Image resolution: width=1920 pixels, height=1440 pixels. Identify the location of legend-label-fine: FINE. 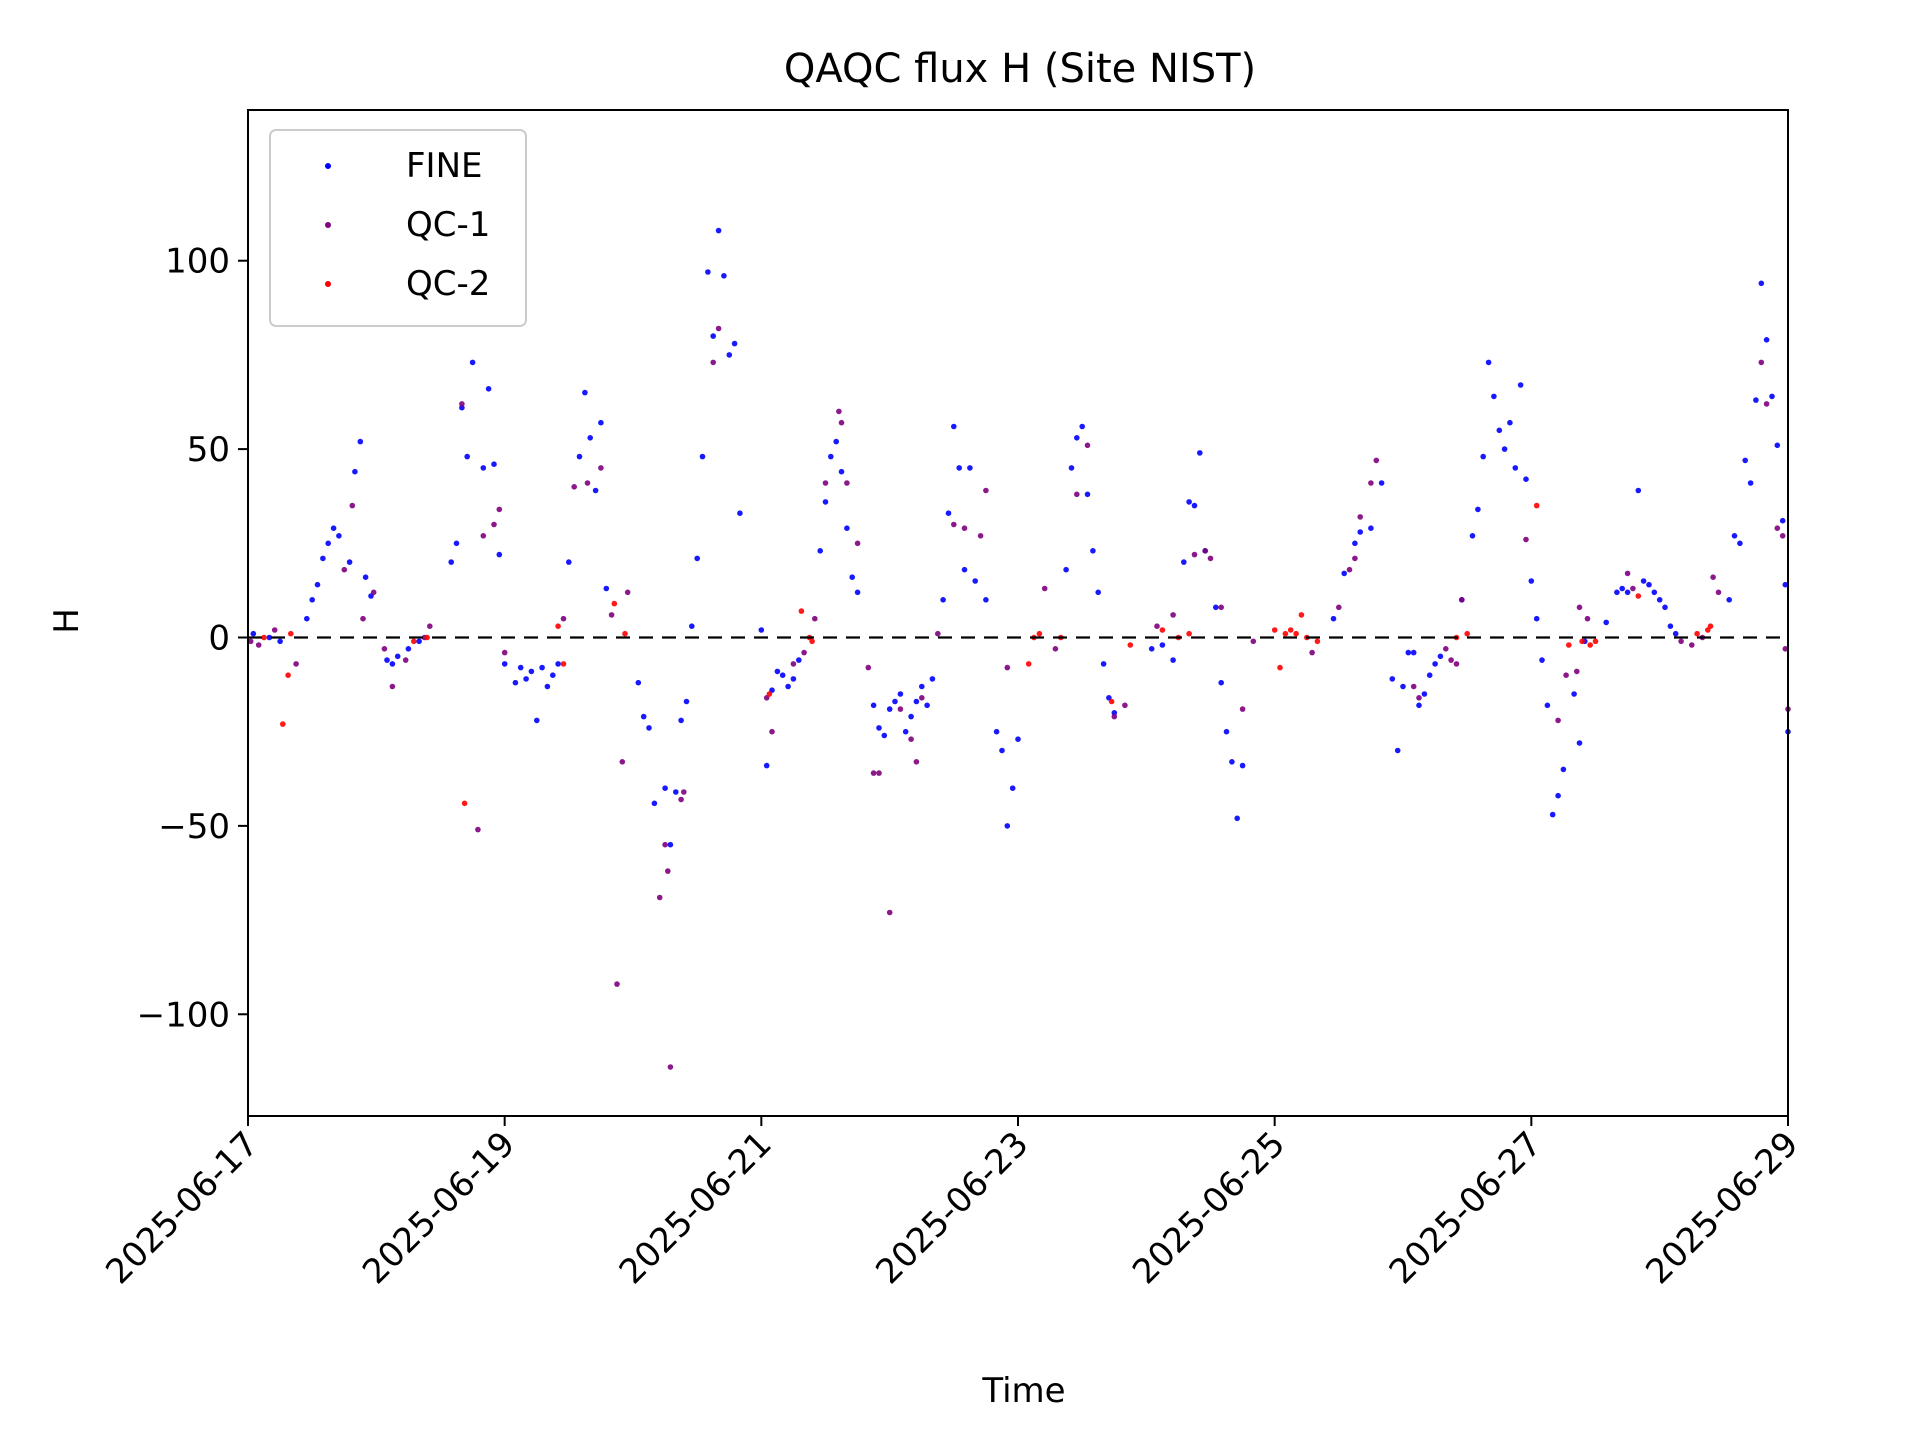
(444, 166).